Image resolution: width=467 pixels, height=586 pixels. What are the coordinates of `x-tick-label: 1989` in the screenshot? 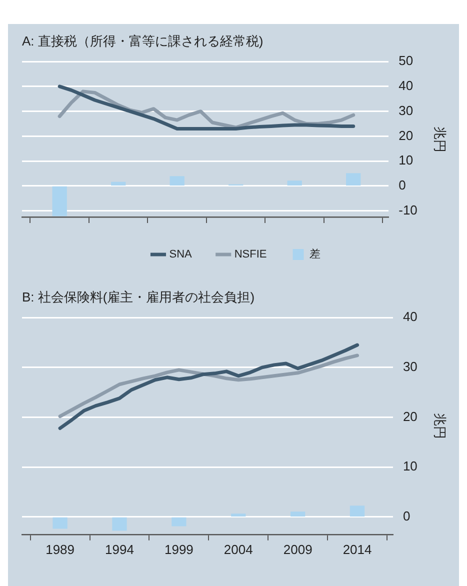 It's located at (60, 549).